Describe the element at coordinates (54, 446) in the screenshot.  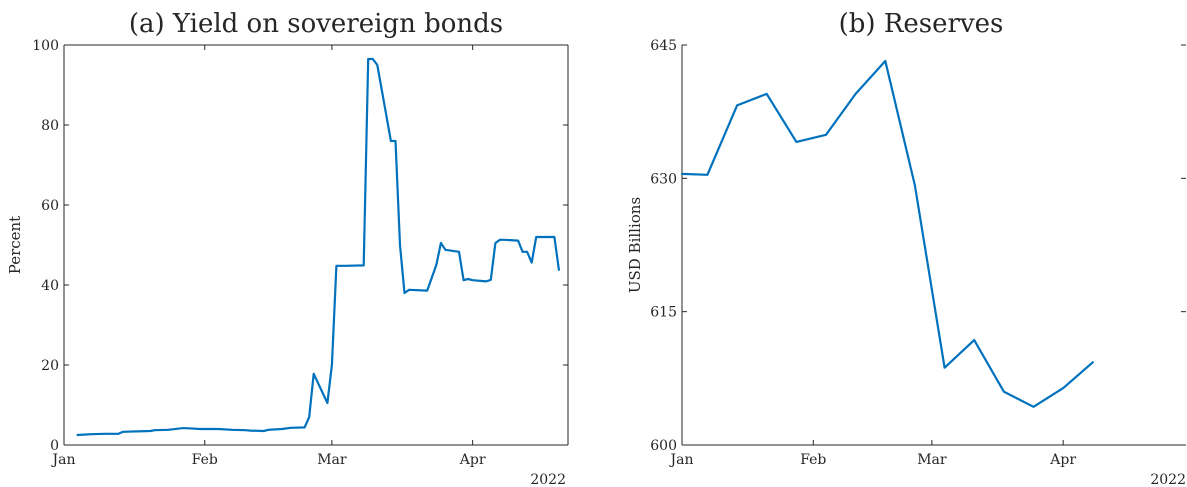
I see `y-tick-label: 0` at that location.